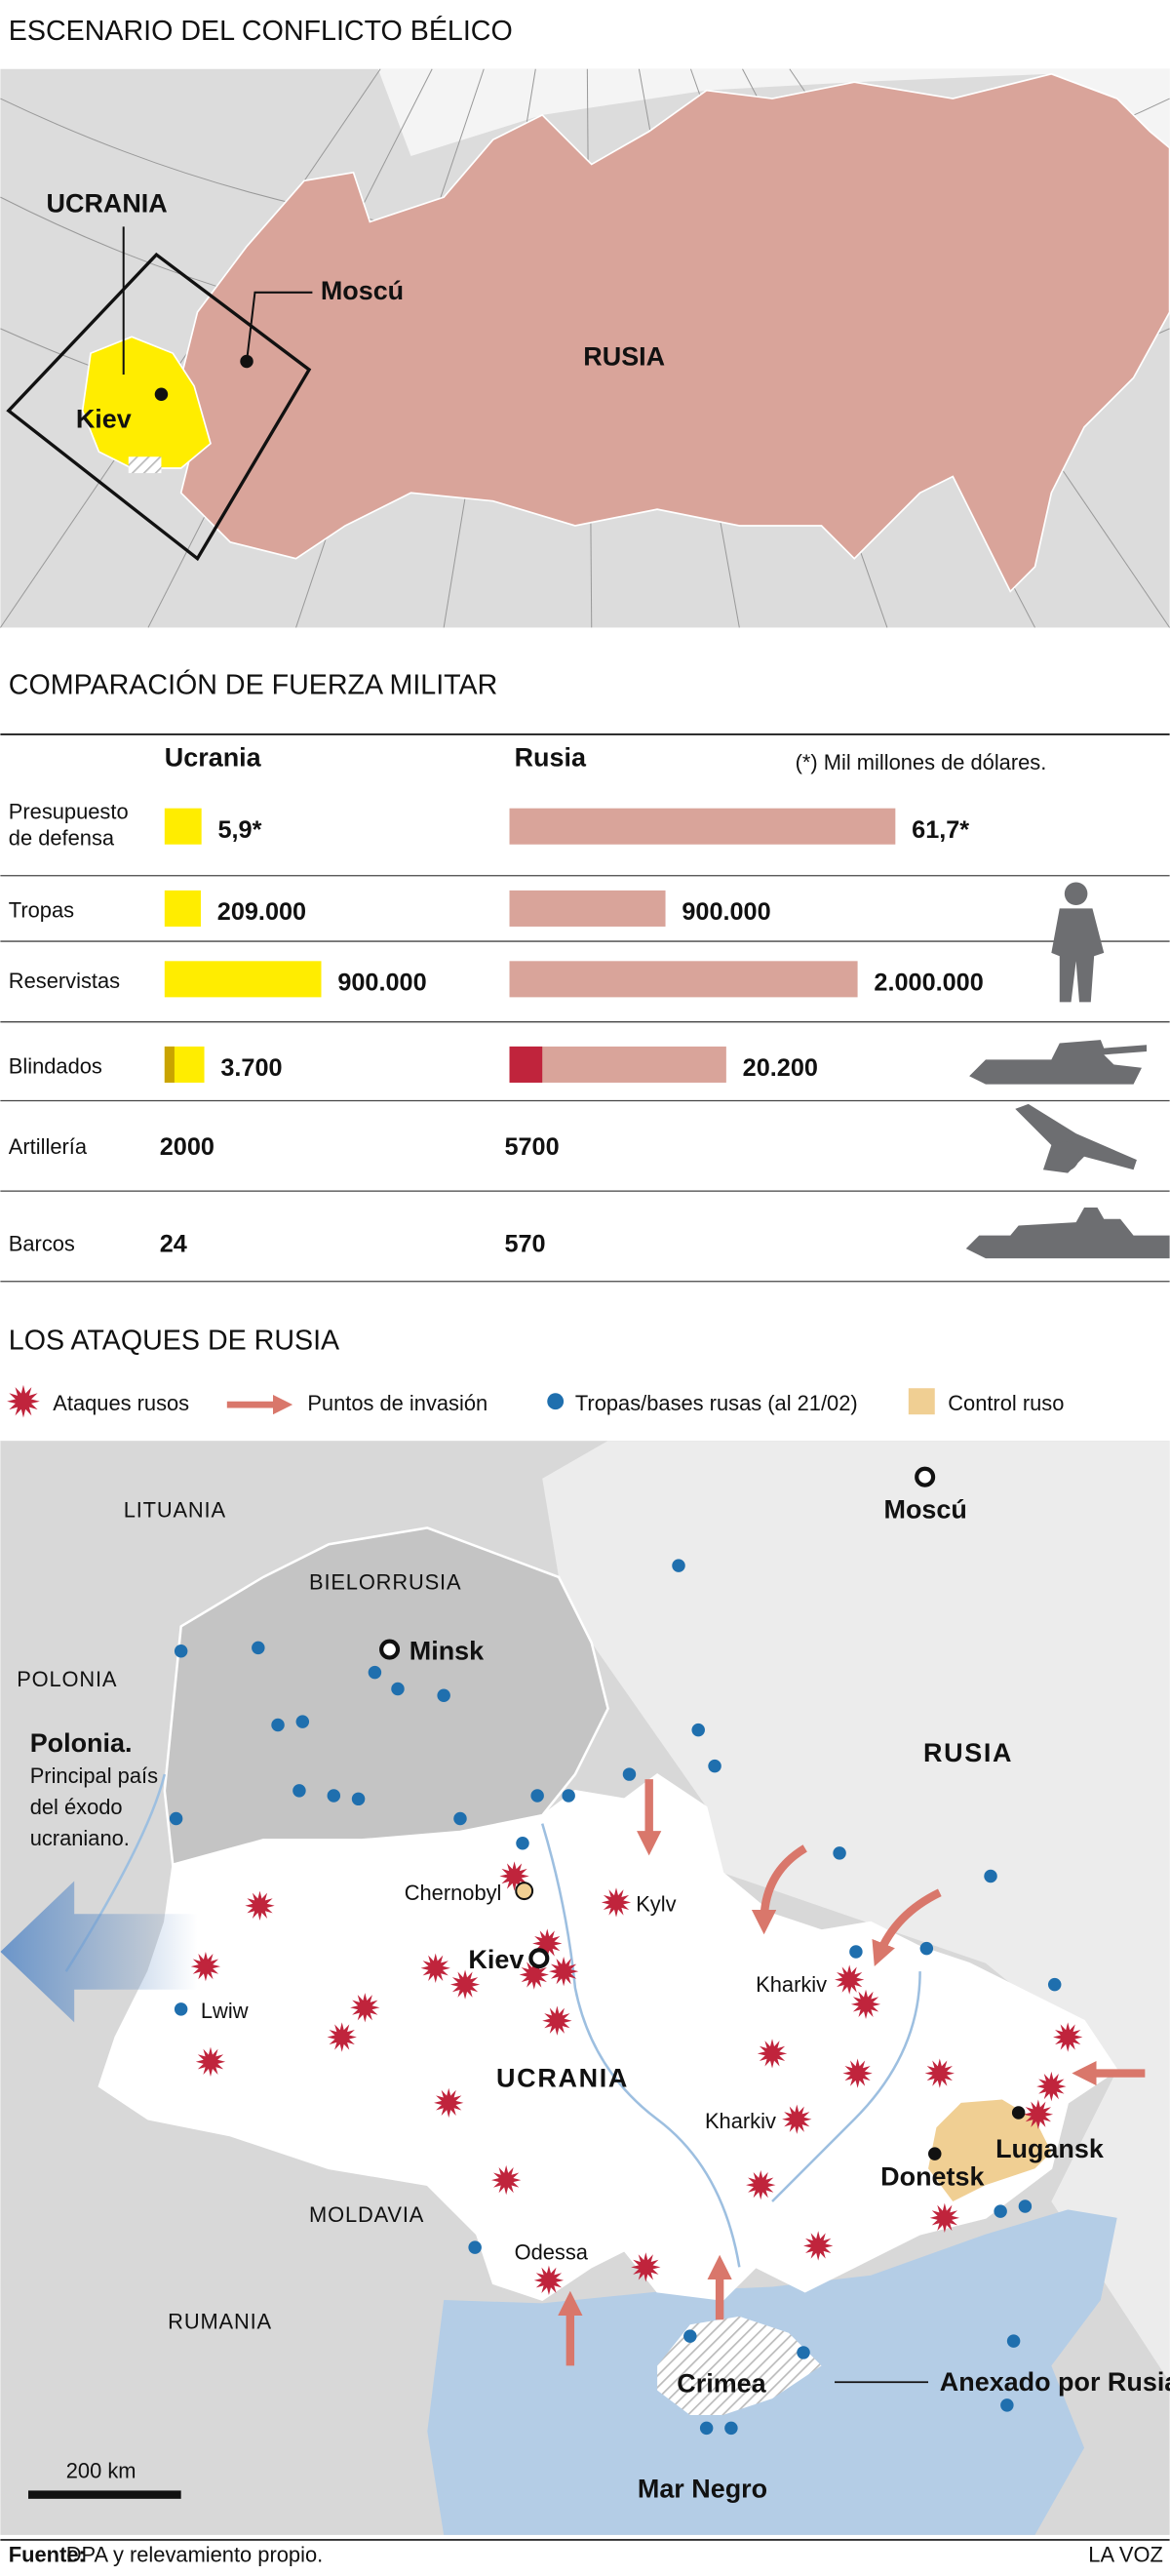 This screenshot has width=1170, height=2576. What do you see at coordinates (101, 2471) in the screenshot?
I see `scale-label: 200 km` at bounding box center [101, 2471].